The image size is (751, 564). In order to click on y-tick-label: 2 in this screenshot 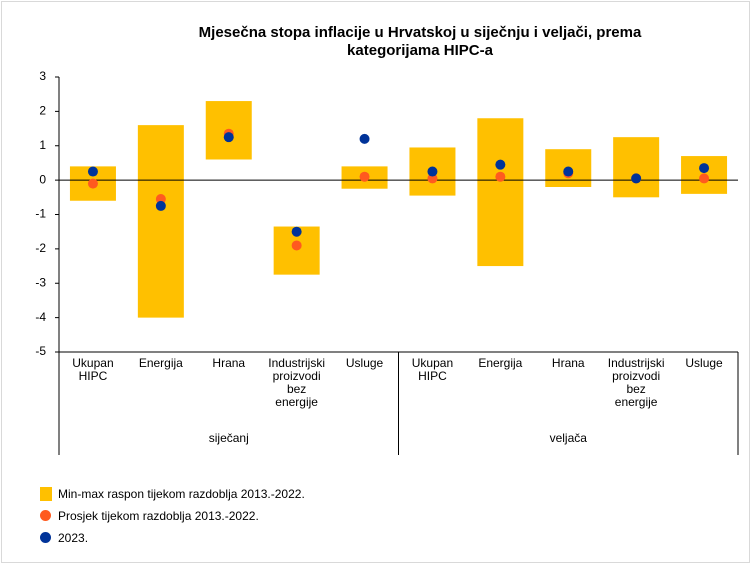, I will do `click(42, 111)`.